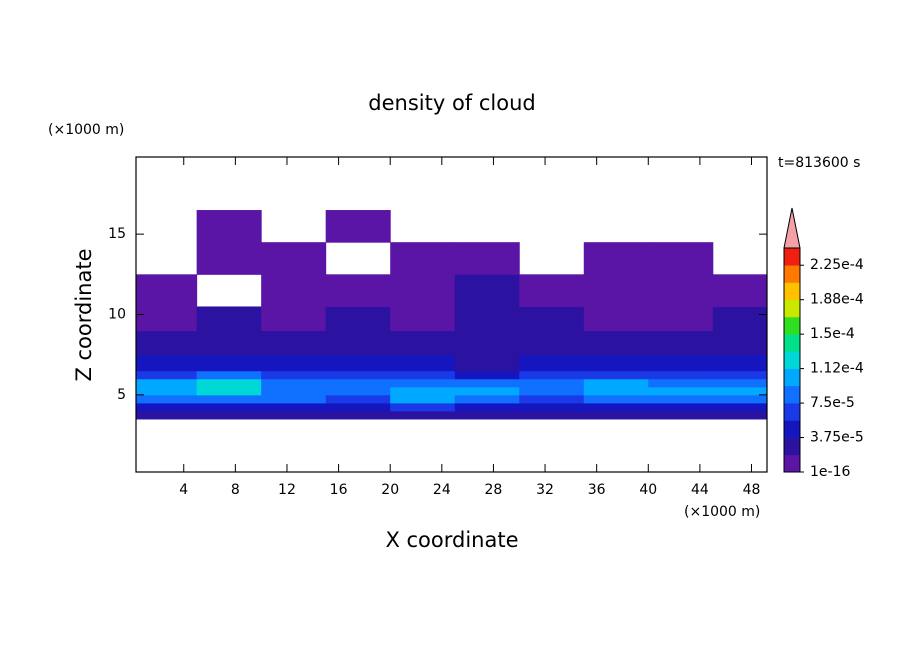 The image size is (904, 658). Describe the element at coordinates (117, 234) in the screenshot. I see `y-tick-label: 15` at that location.